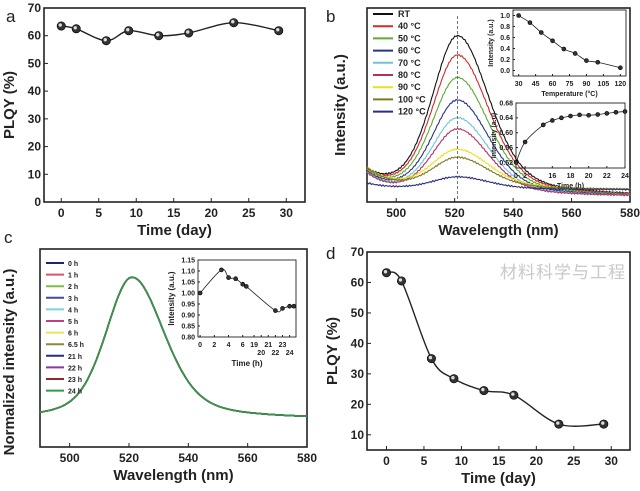  I want to click on y-tick-label: 1.10, so click(188, 271).